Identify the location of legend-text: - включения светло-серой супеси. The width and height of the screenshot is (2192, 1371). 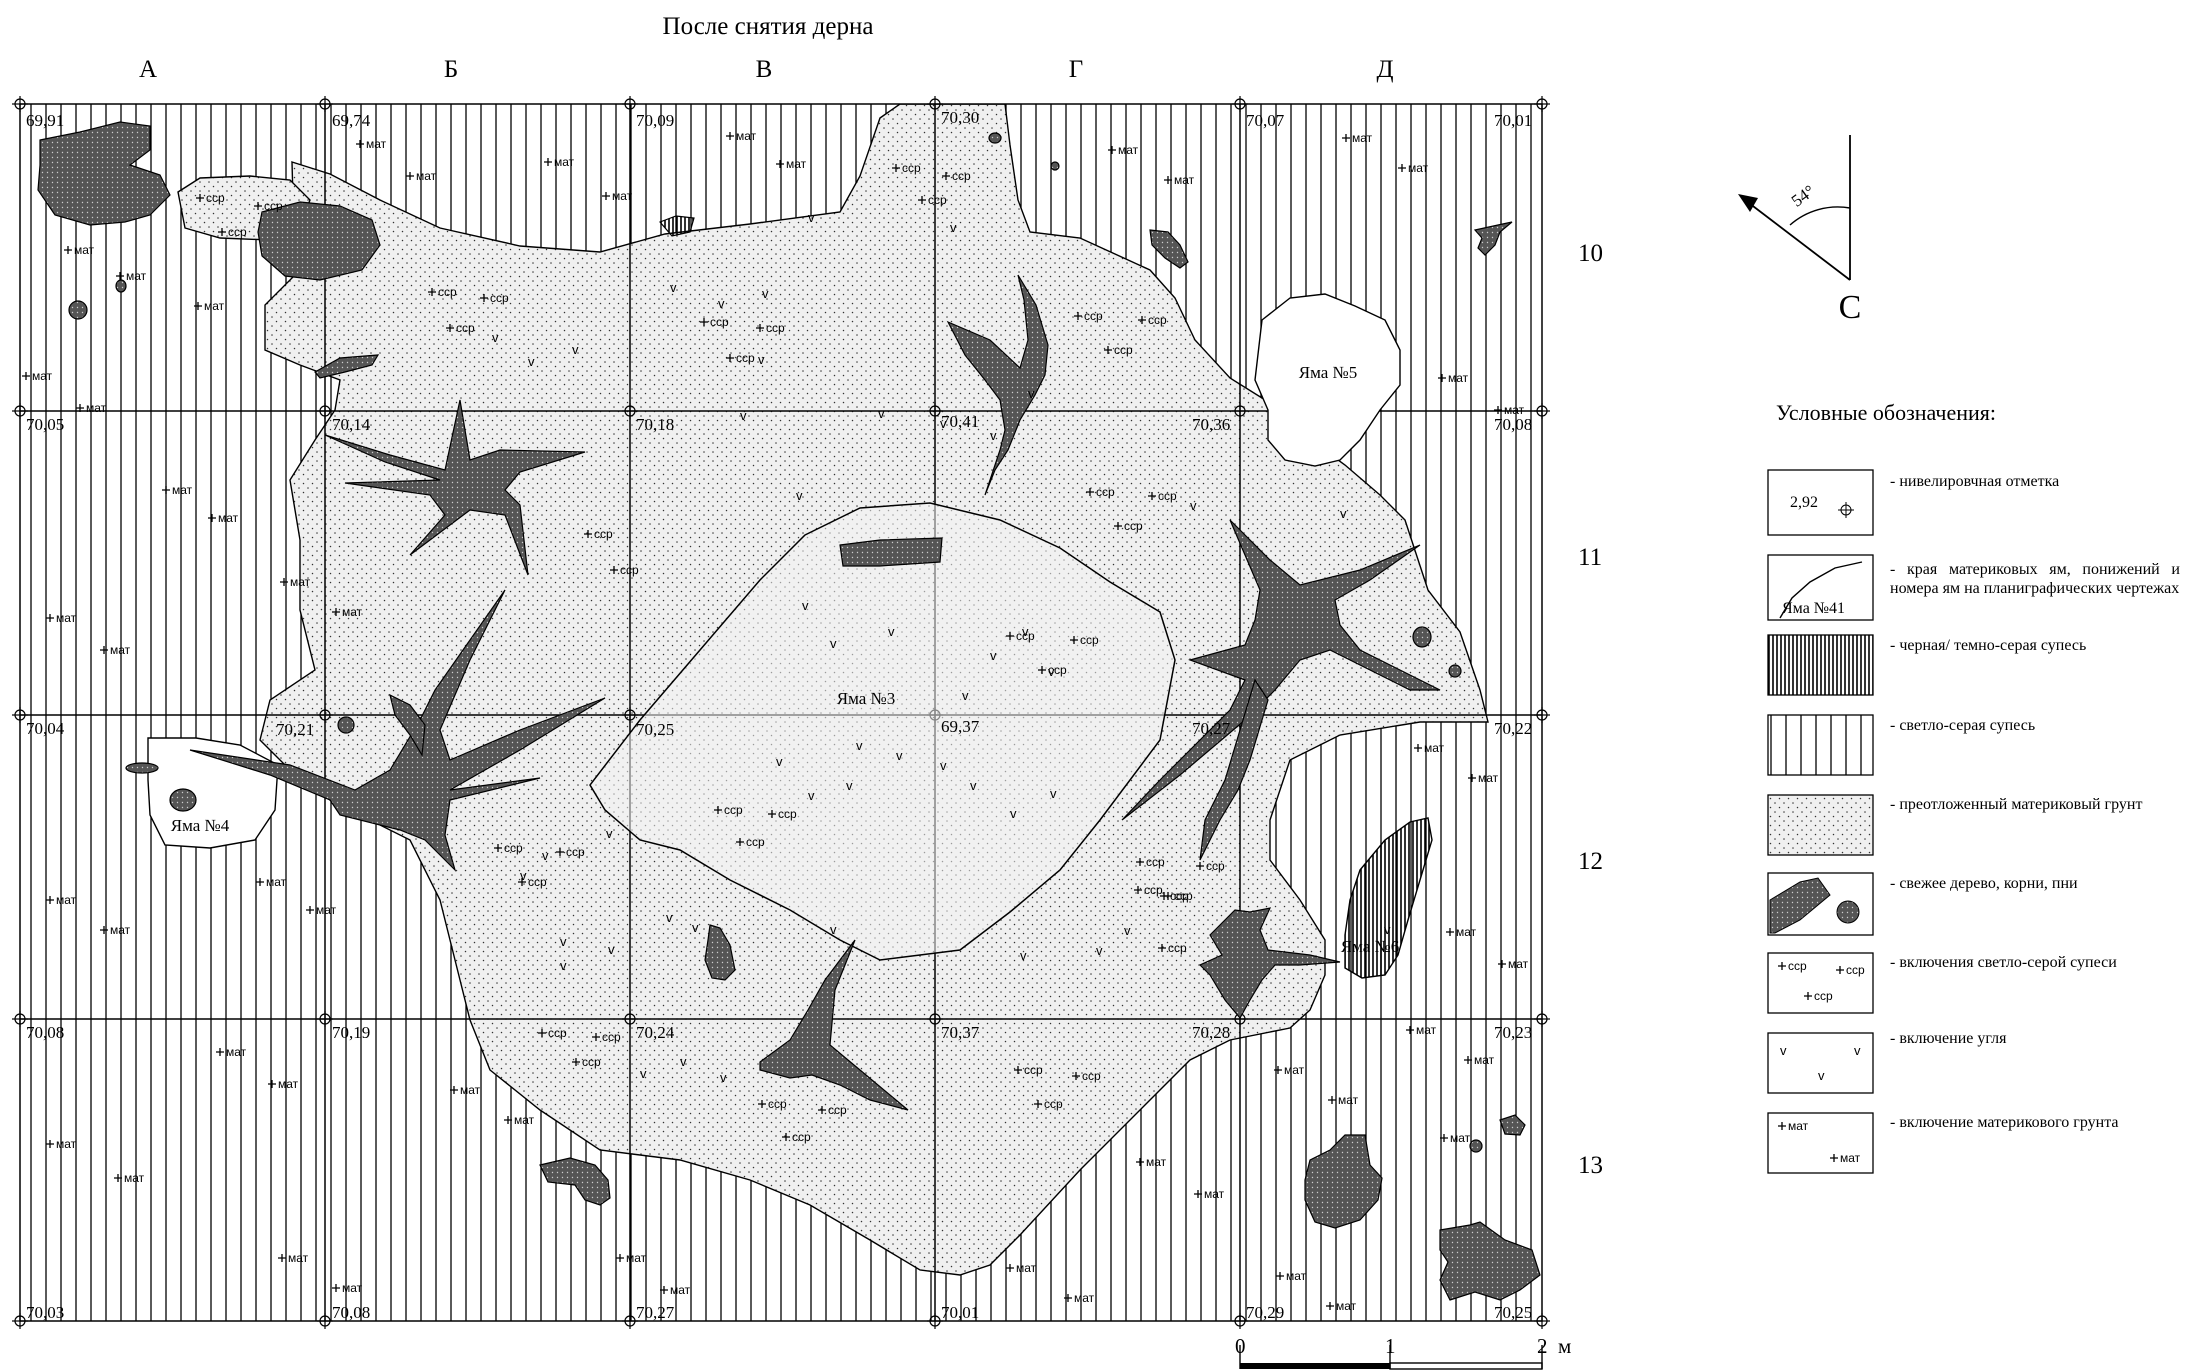
(2003, 962).